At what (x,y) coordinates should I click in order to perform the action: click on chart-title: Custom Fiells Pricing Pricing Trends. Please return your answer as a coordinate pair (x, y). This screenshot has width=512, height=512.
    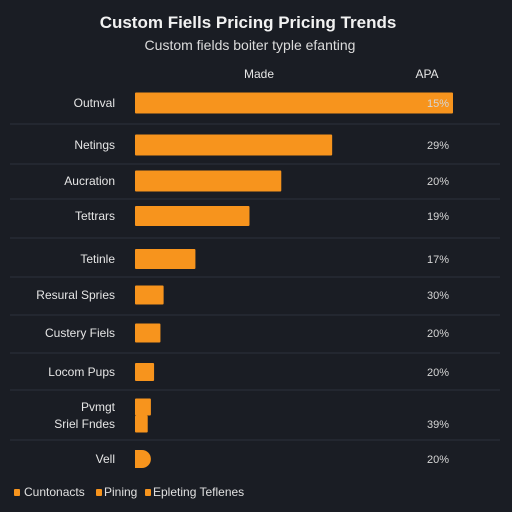
    Looking at the image, I should click on (248, 22).